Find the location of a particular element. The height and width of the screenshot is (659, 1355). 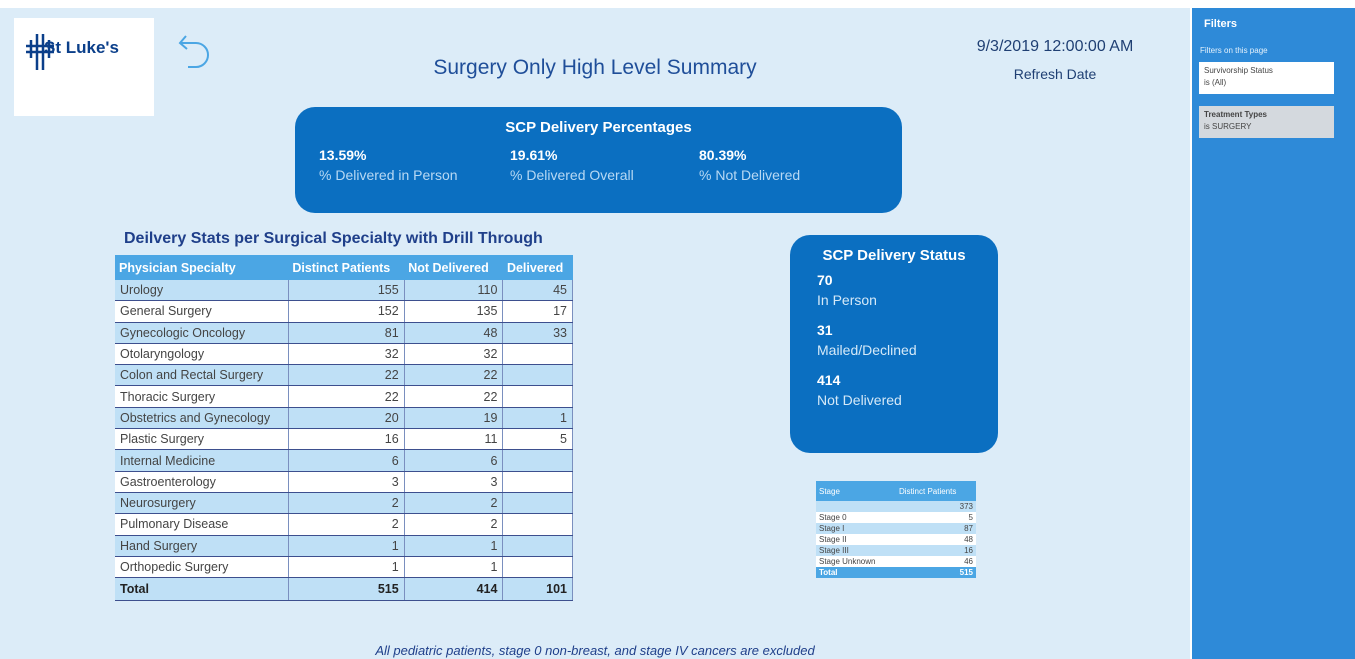

table-cell: 110 is located at coordinates (454, 291).